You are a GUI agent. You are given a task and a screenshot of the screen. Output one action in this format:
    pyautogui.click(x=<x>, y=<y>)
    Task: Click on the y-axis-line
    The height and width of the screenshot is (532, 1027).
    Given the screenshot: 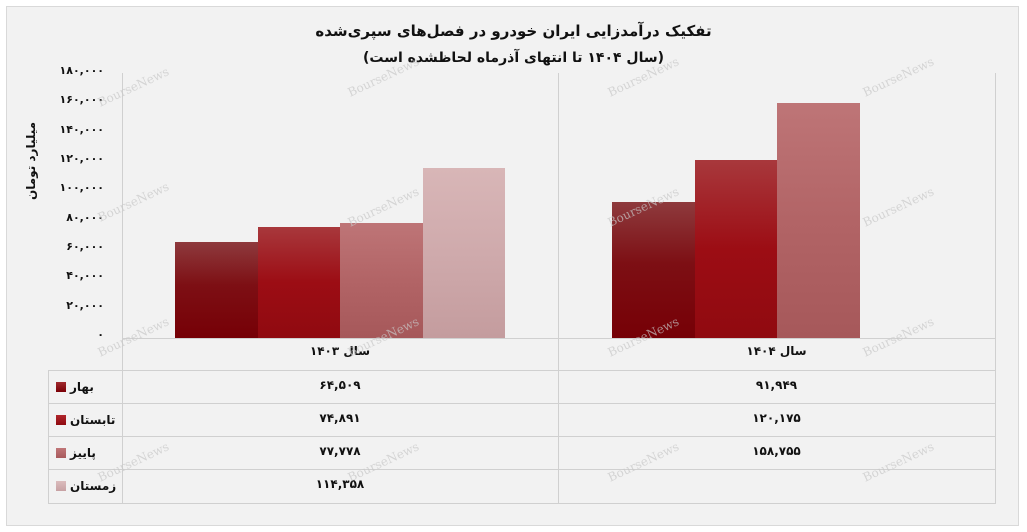 What is the action you would take?
    pyautogui.click(x=122, y=288)
    